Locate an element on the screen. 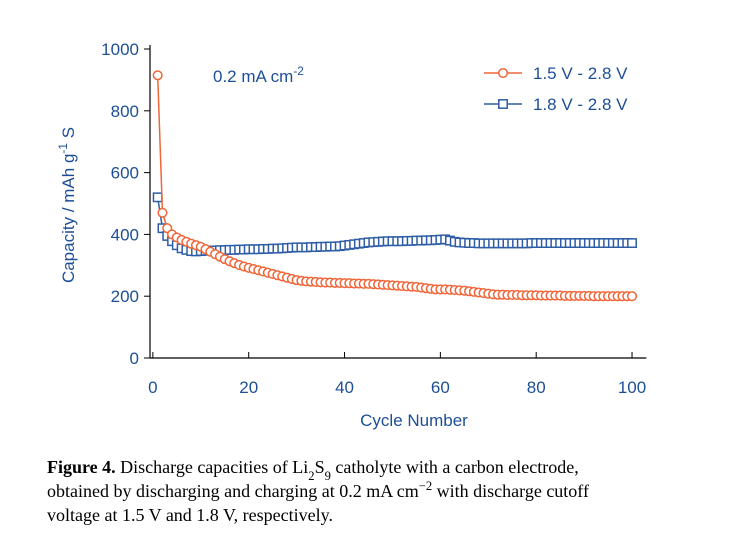 This screenshot has width=729, height=536. text-part: -2 is located at coordinates (298, 71).